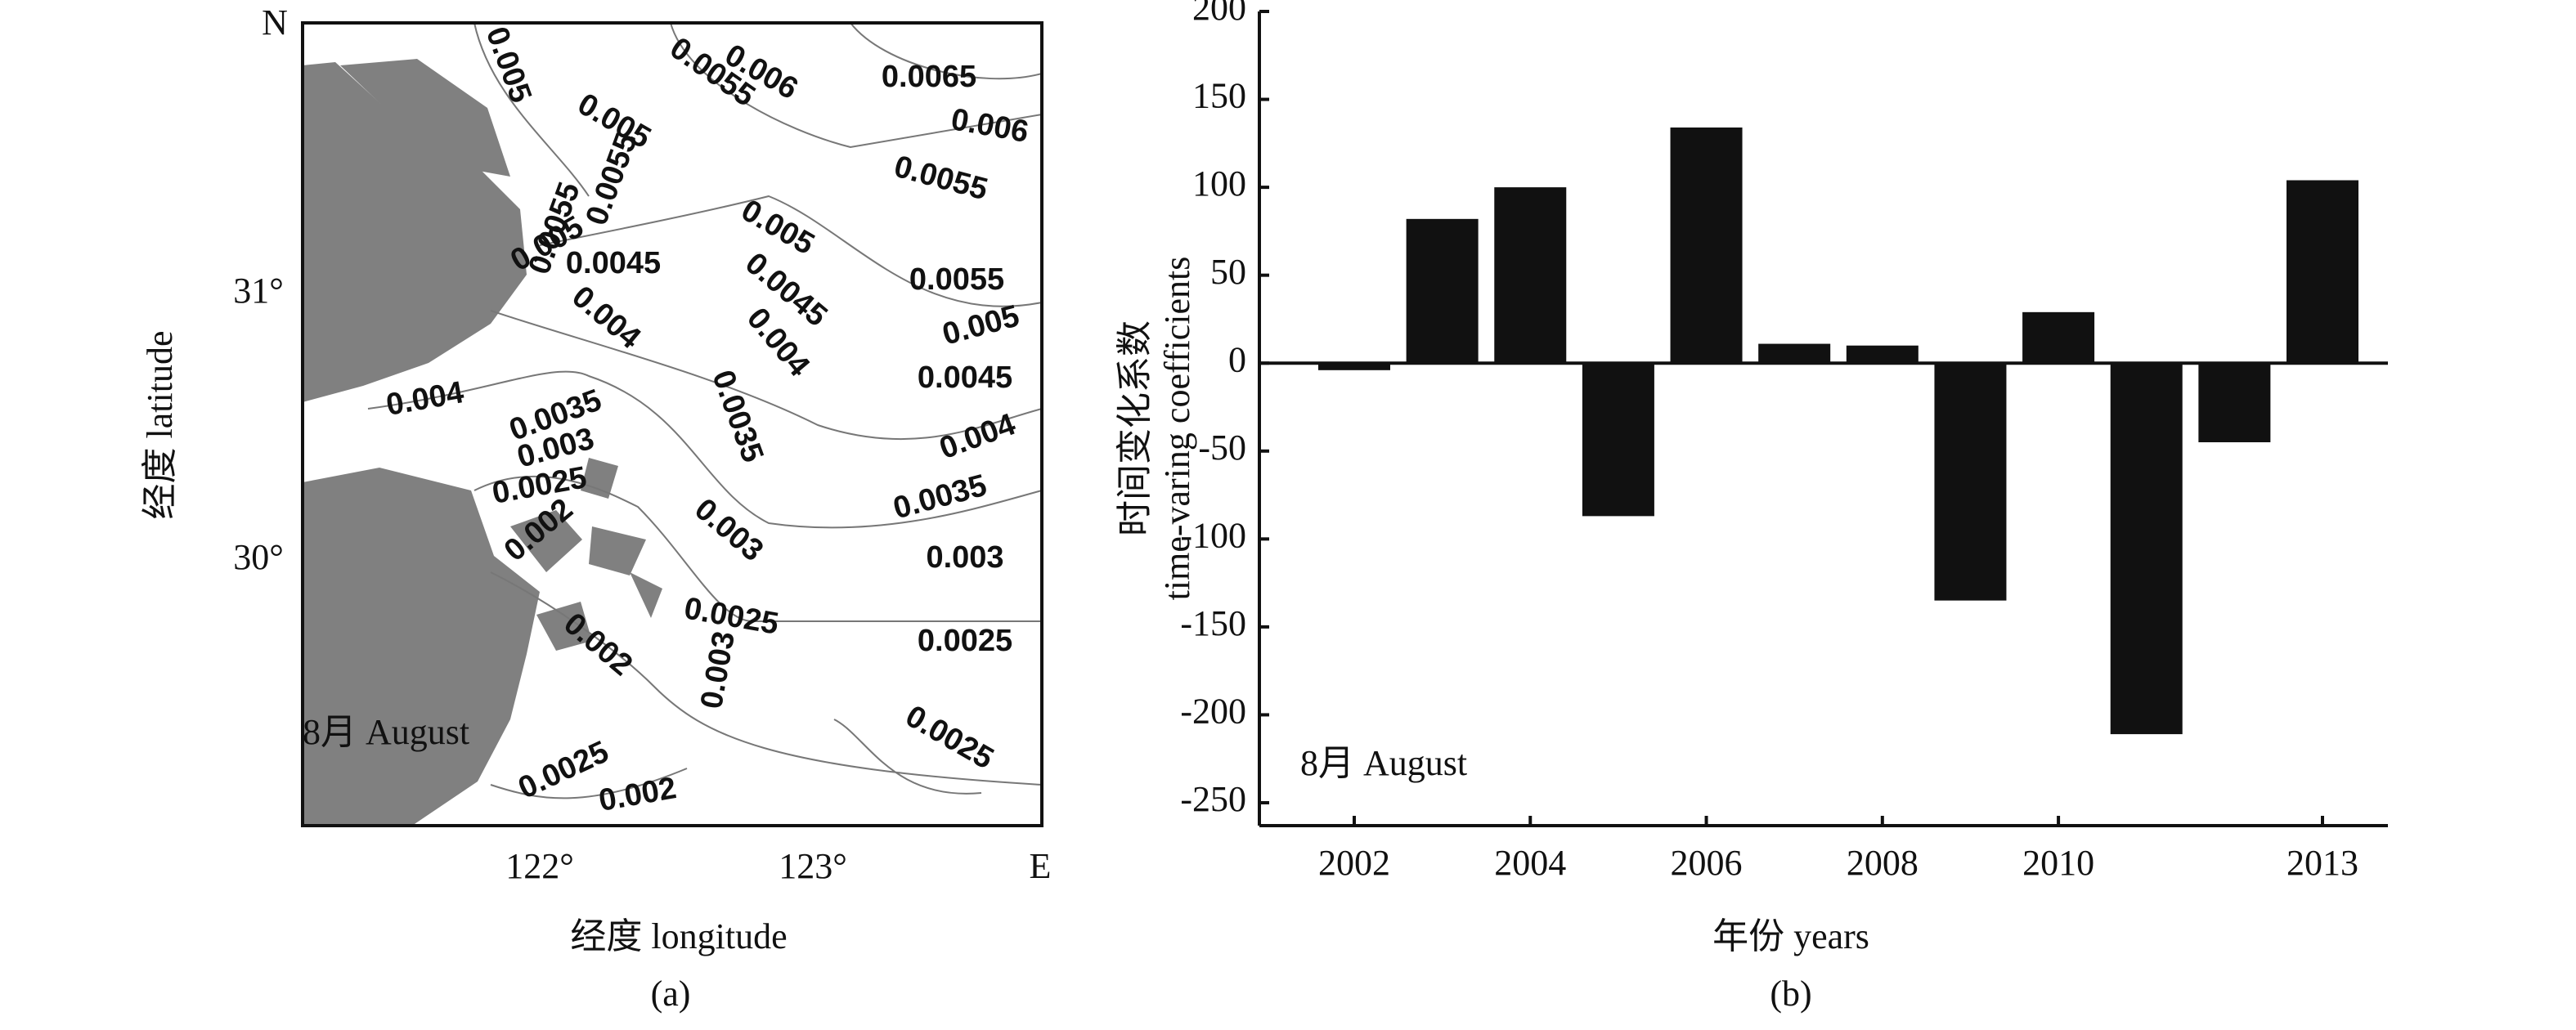 The image size is (2576, 1030). Describe the element at coordinates (965, 557) in the screenshot. I see `contour-label: 0.003` at that location.